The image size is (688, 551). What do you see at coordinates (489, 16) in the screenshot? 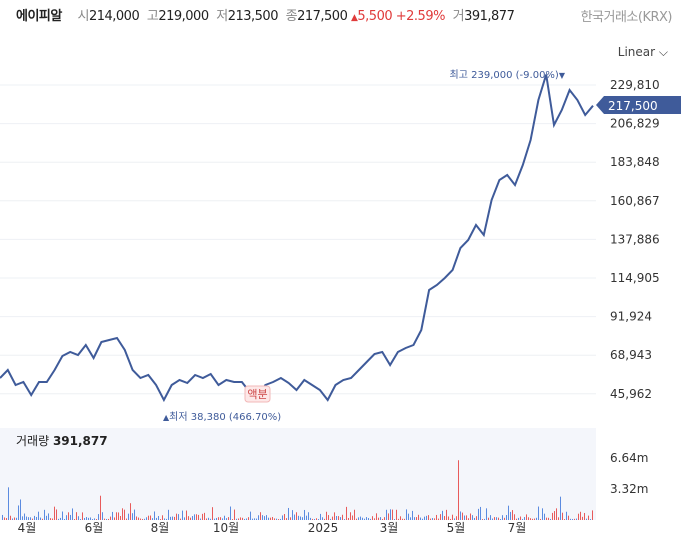
I see `volume-value: 391,877` at bounding box center [489, 16].